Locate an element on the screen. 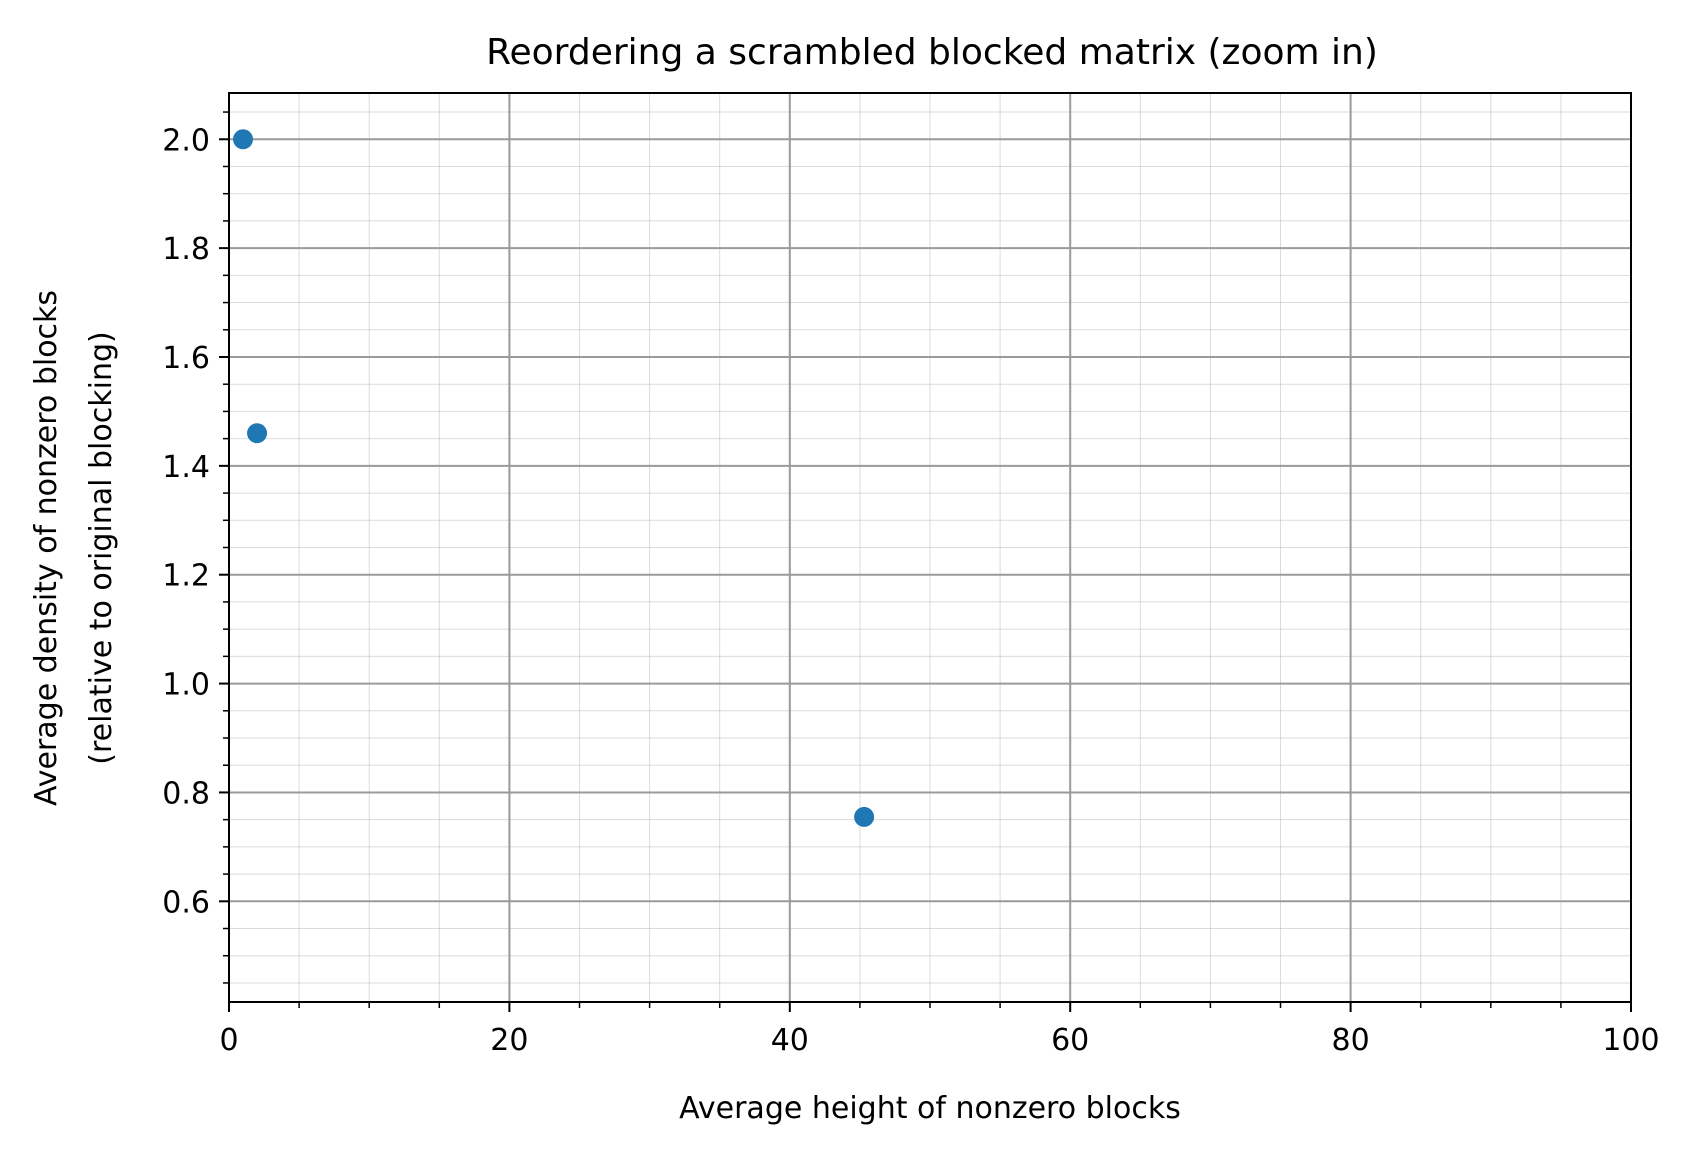 This screenshot has width=1693, height=1154. y-tick-label: 0.8 is located at coordinates (186, 793).